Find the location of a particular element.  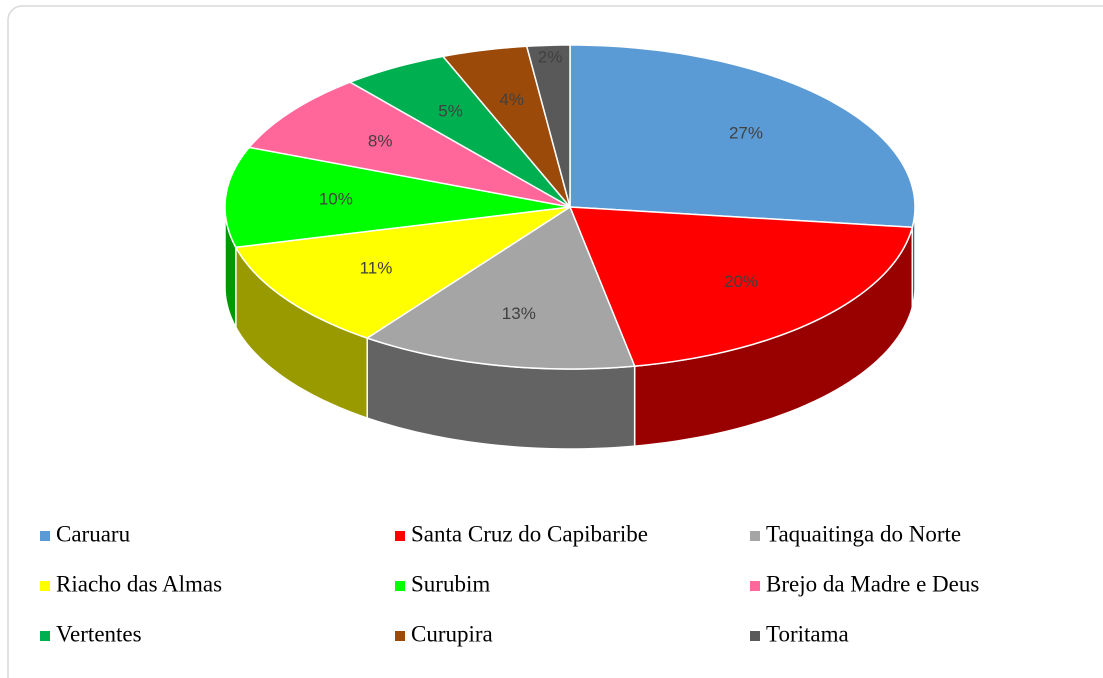

legend-label: Vertentes is located at coordinates (99, 633).